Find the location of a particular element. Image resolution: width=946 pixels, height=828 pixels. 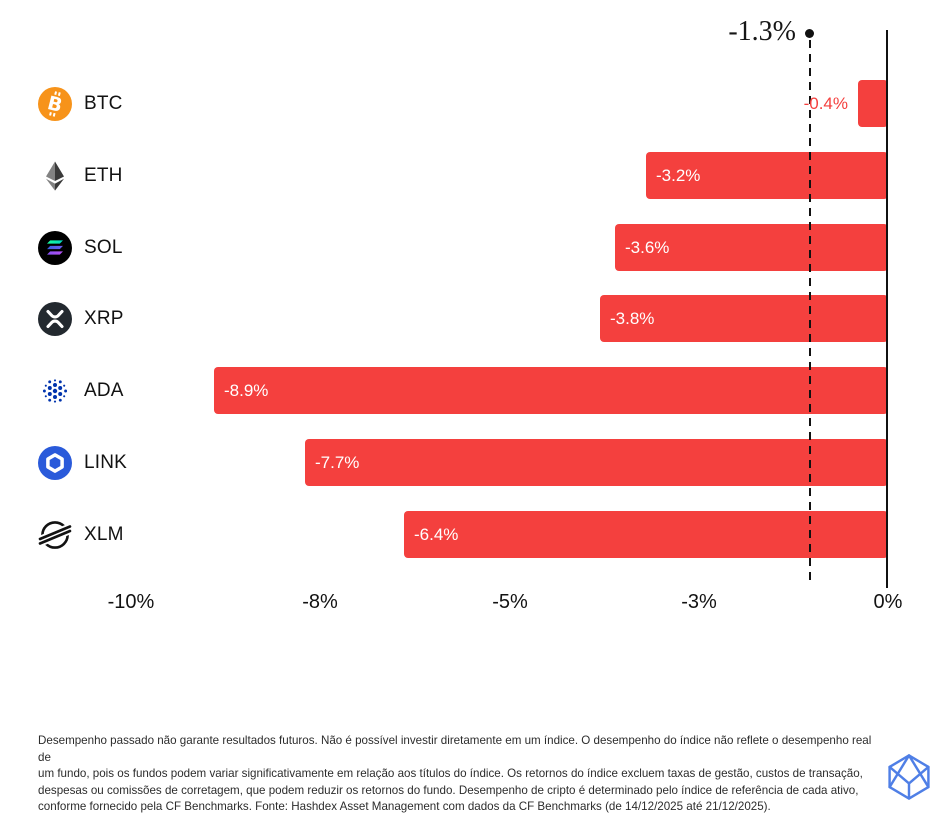

zero-axis-line is located at coordinates (887, 309).